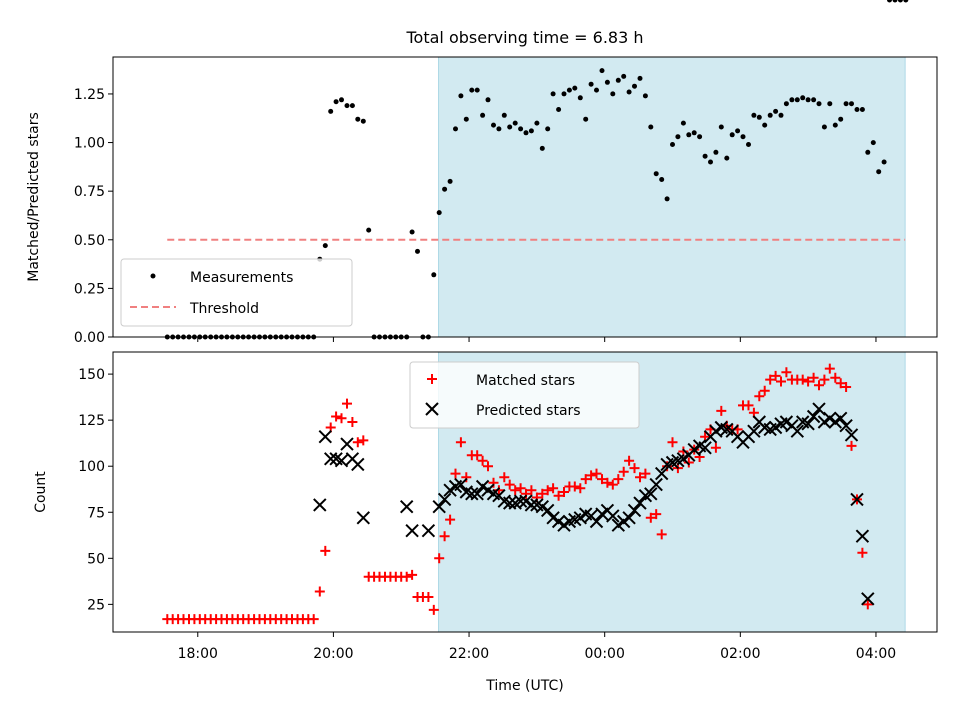  What do you see at coordinates (236, 292) in the screenshot?
I see `ratio-legend-box` at bounding box center [236, 292].